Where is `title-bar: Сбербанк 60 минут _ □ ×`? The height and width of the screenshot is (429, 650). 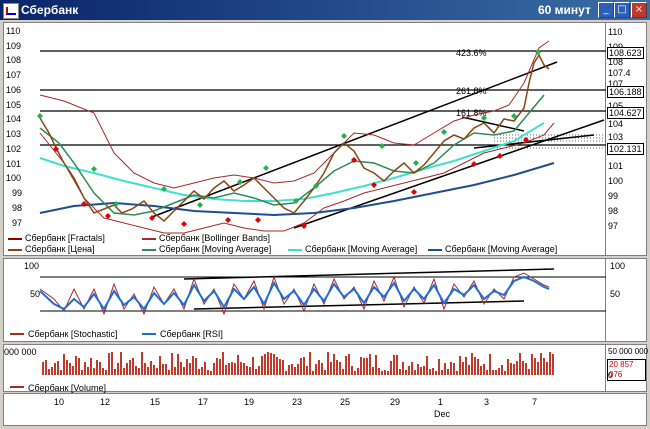
title-bar: Сбербанк 60 минут _ □ × is located at coordinates (325, 10).